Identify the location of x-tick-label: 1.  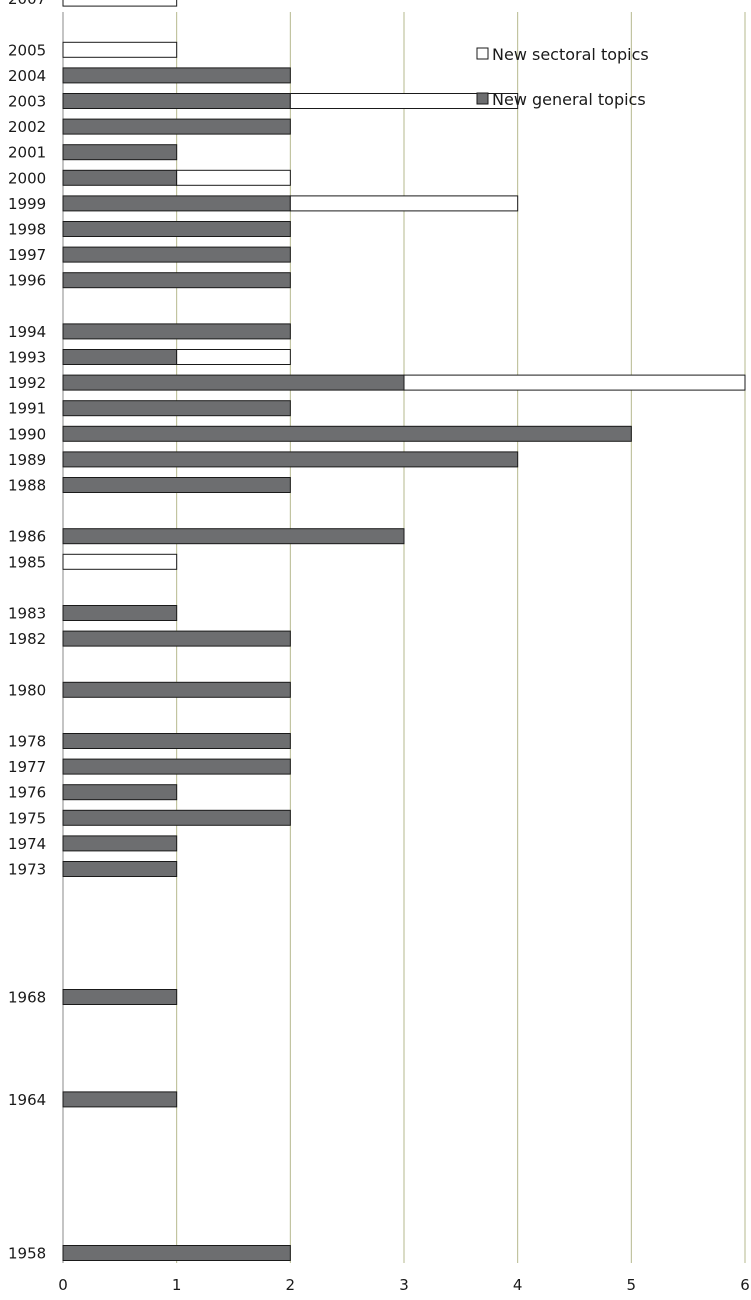
(177, 1285).